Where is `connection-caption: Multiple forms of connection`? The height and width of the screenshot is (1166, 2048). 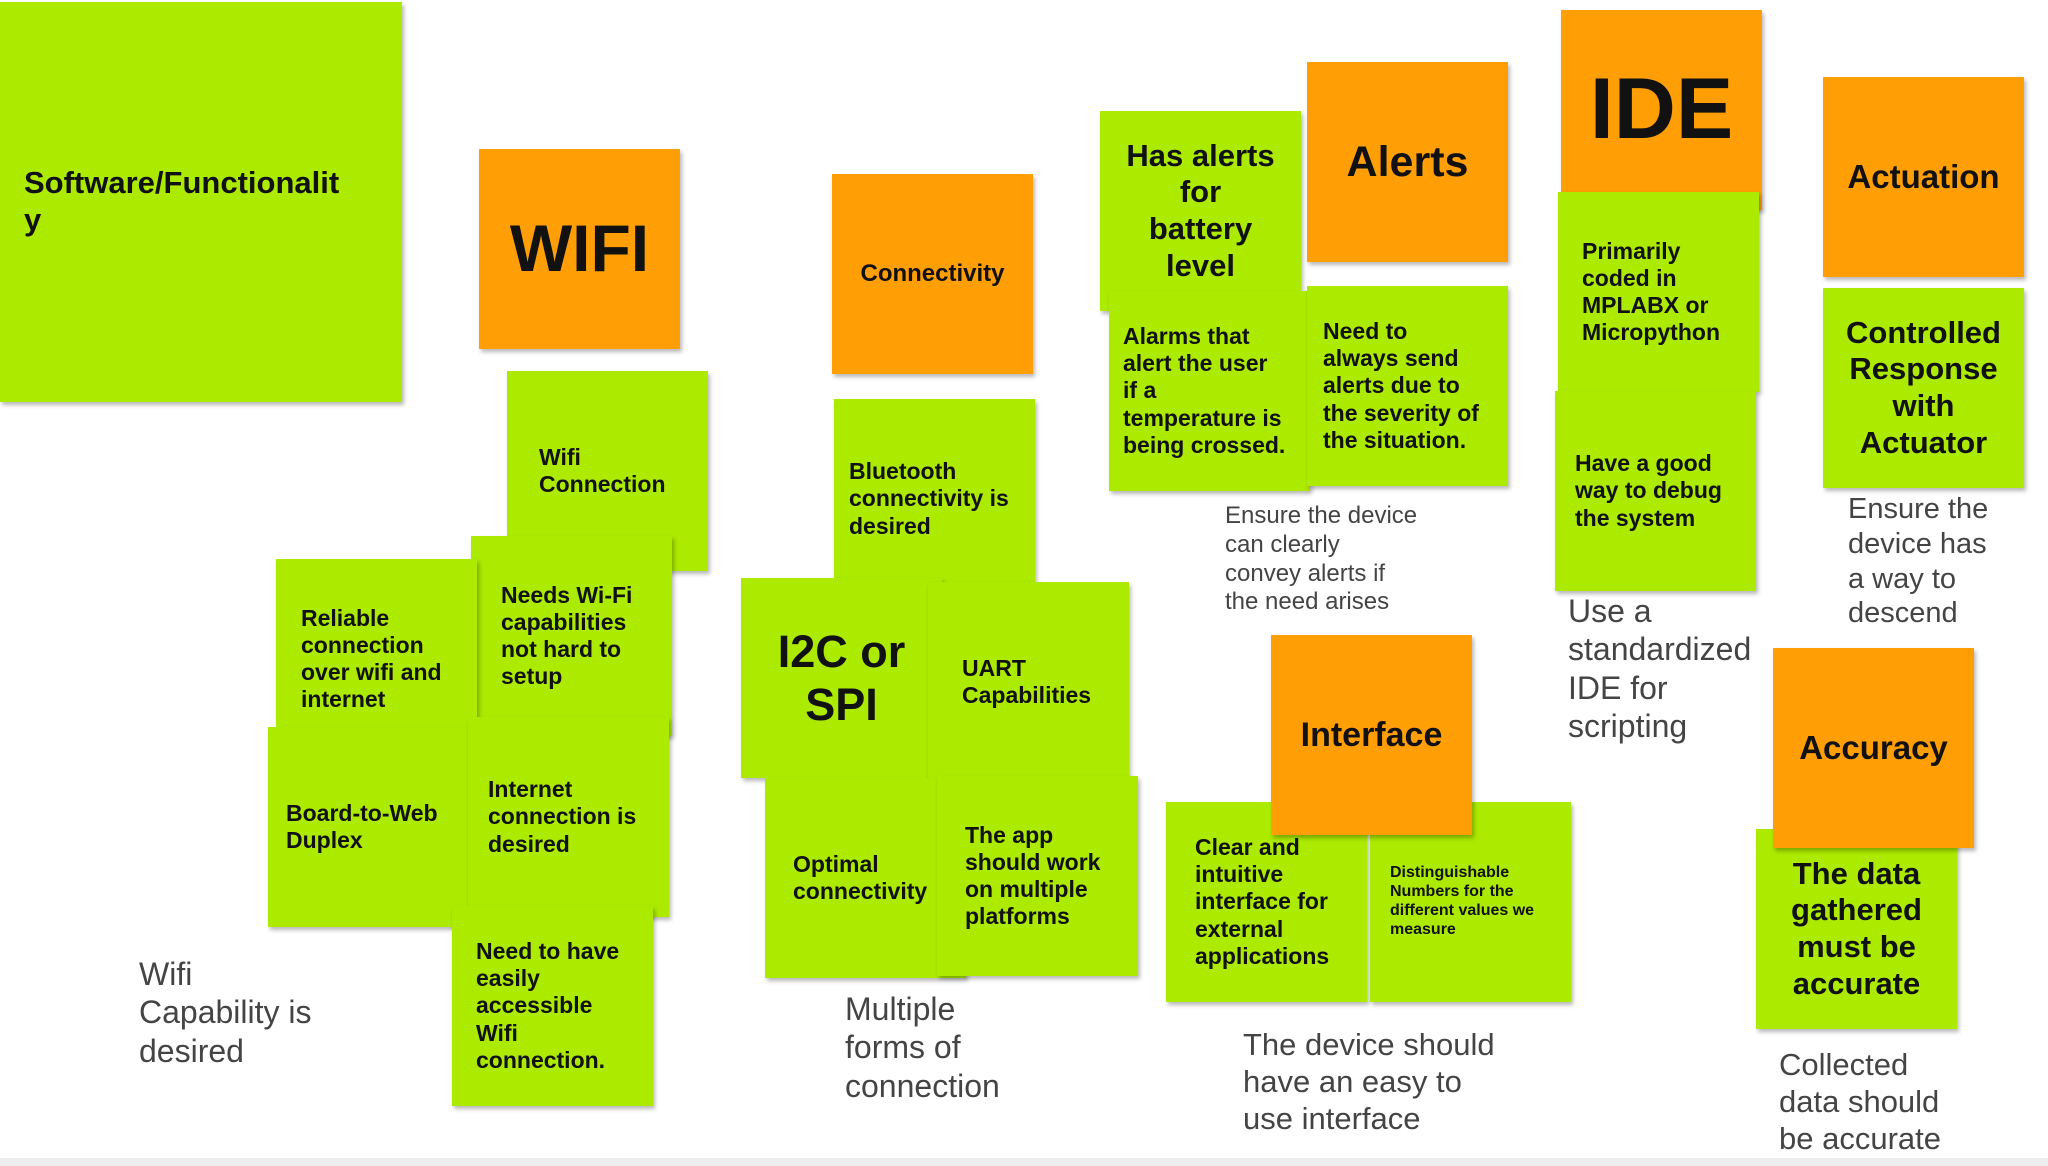
connection-caption: Multiple forms of connection is located at coordinates (922, 1047).